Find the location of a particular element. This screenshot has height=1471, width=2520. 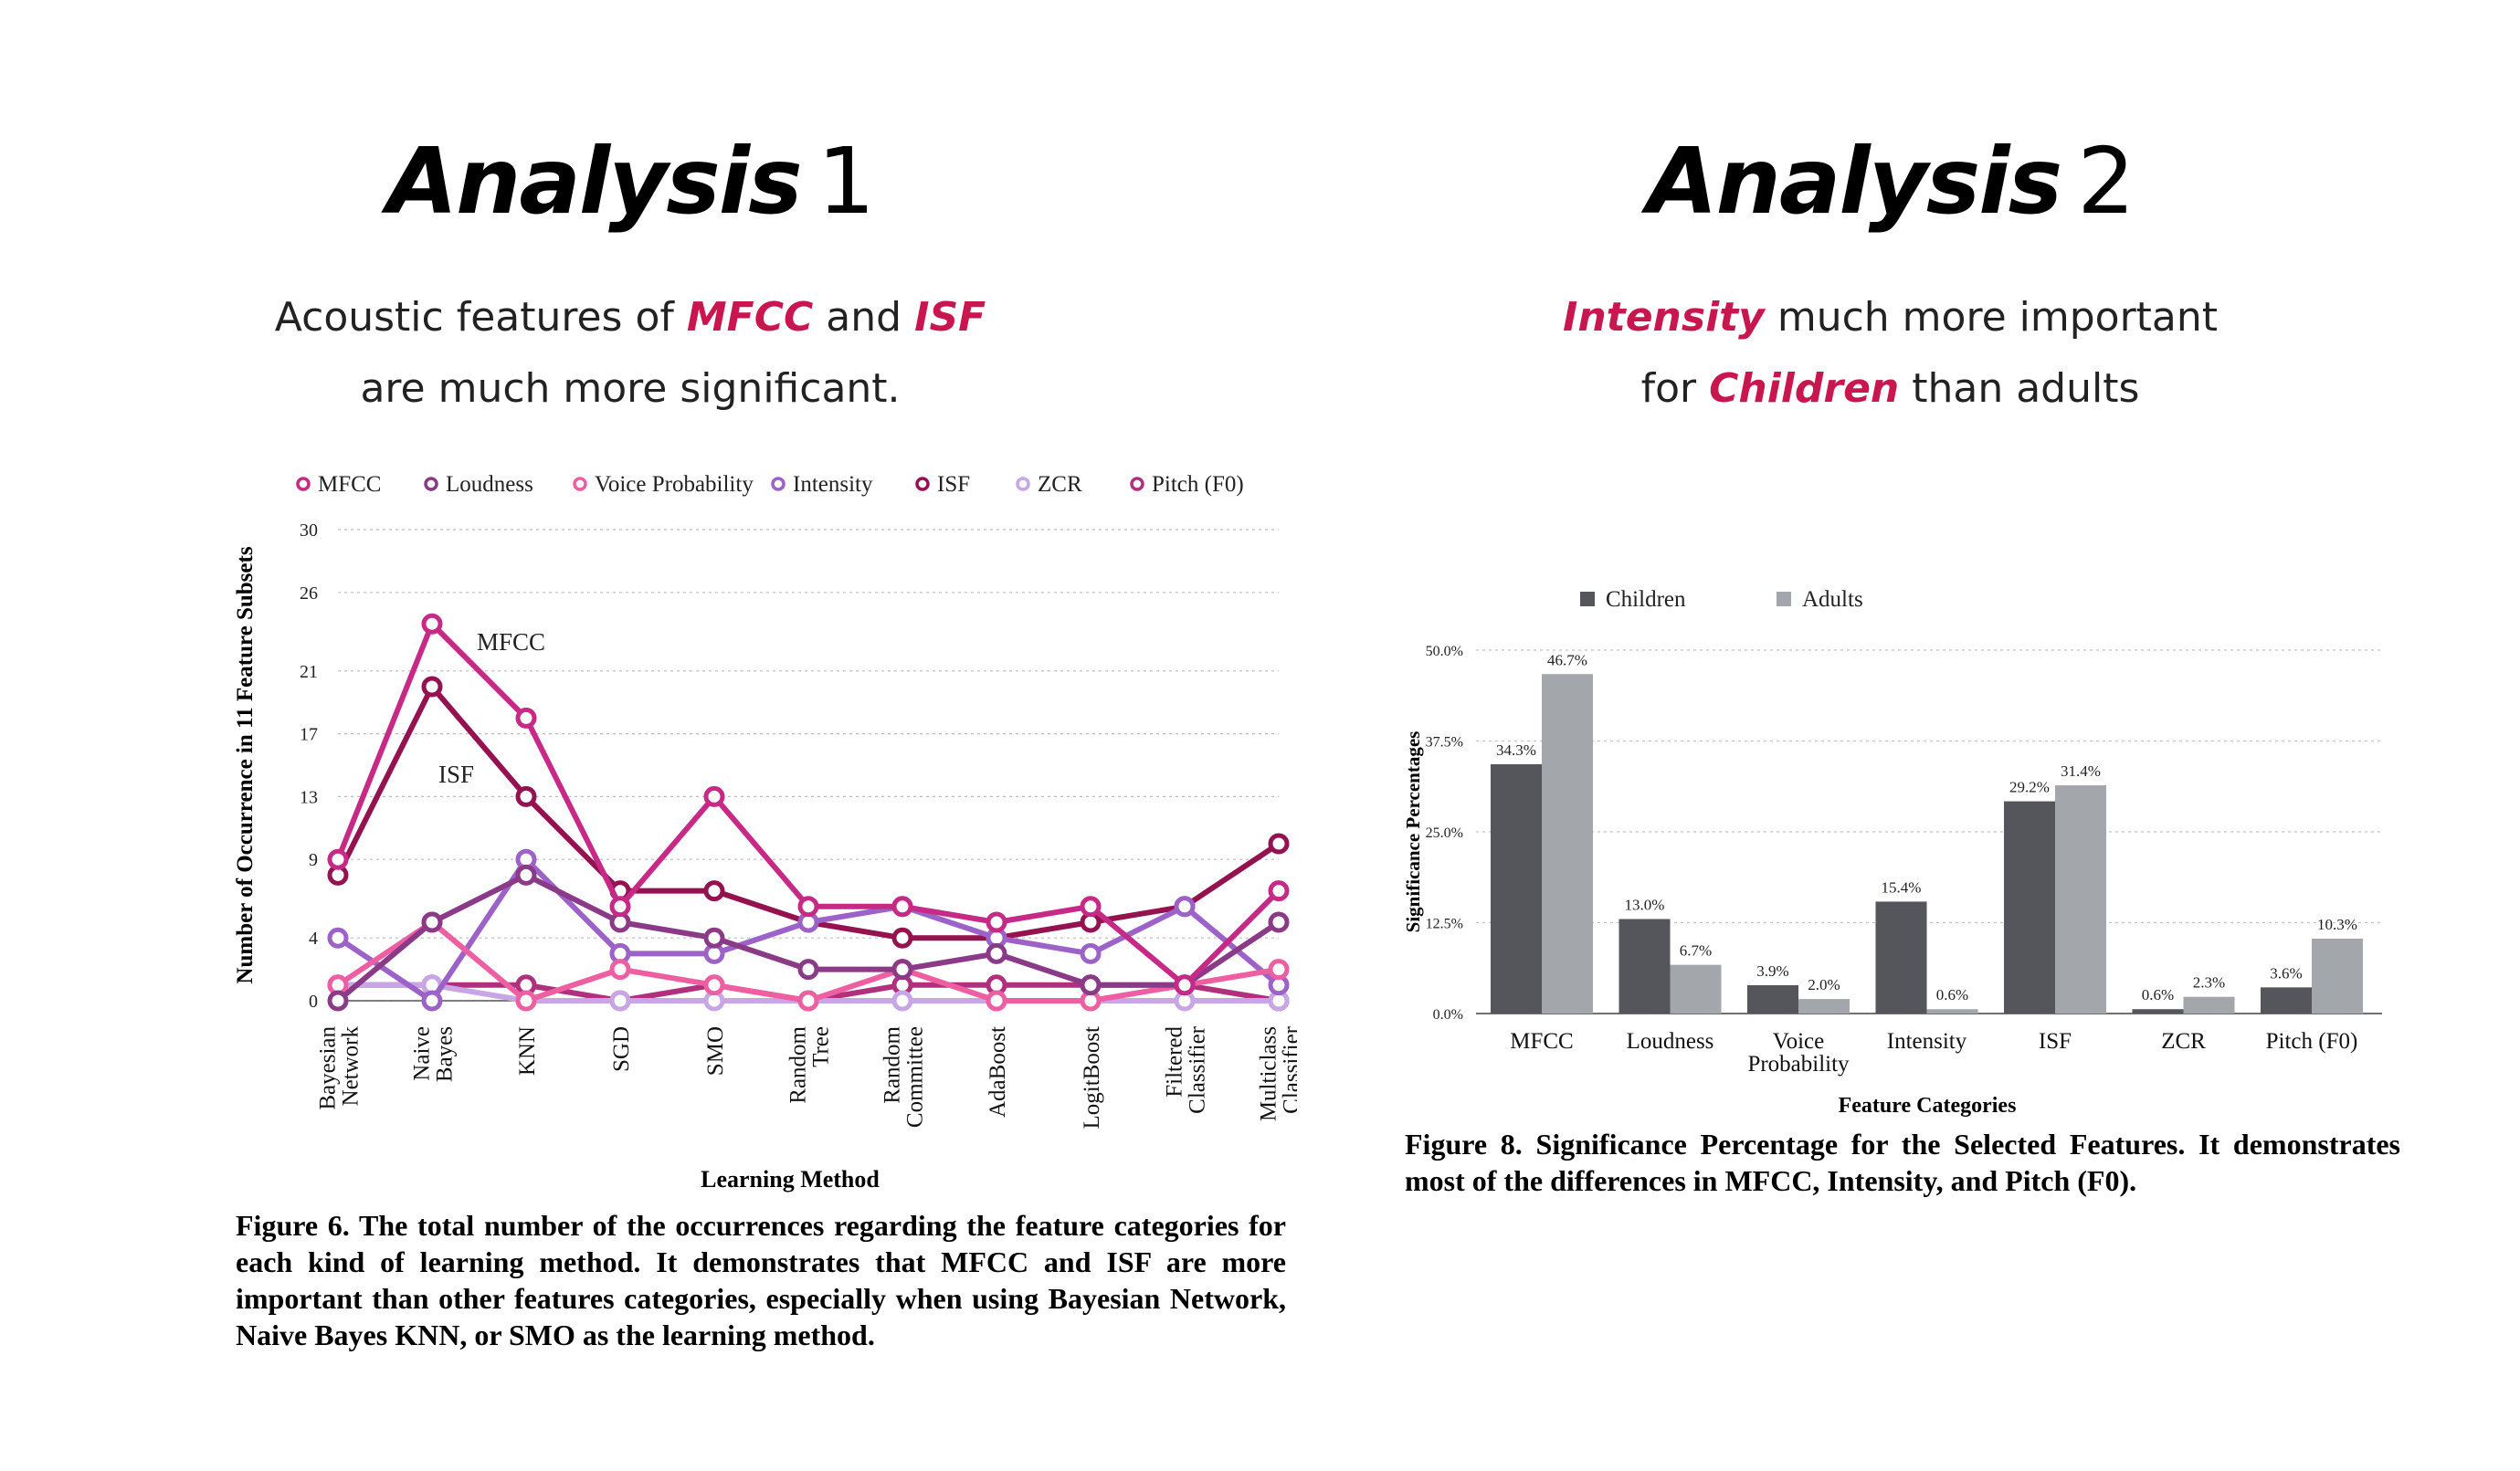

highlight-isf: ISF is located at coordinates (950, 317).